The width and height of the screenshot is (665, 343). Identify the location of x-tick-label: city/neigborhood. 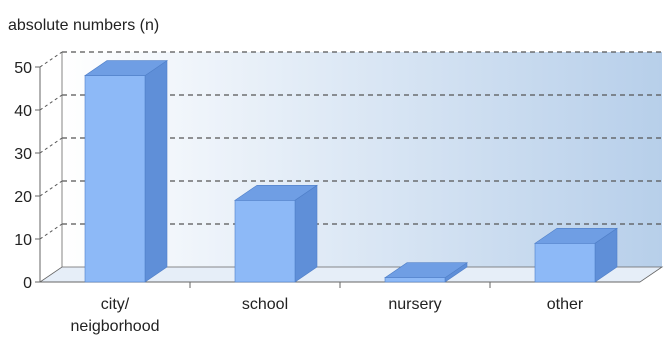
(115, 315).